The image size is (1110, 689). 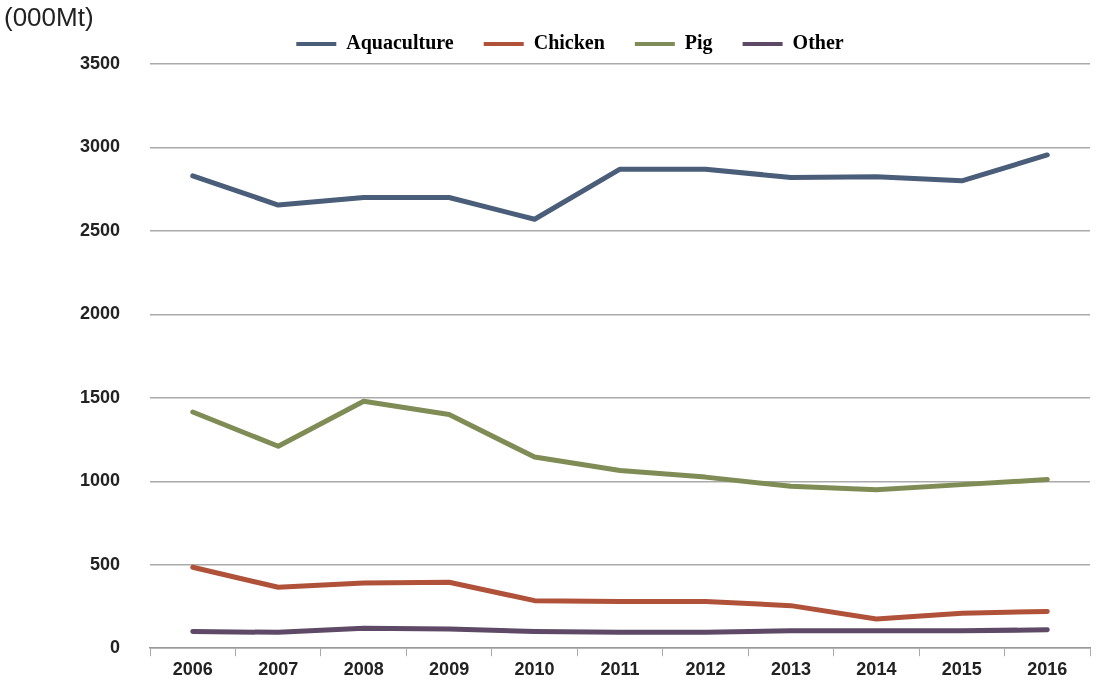 I want to click on x-tick-label: 2015, so click(x=961, y=668).